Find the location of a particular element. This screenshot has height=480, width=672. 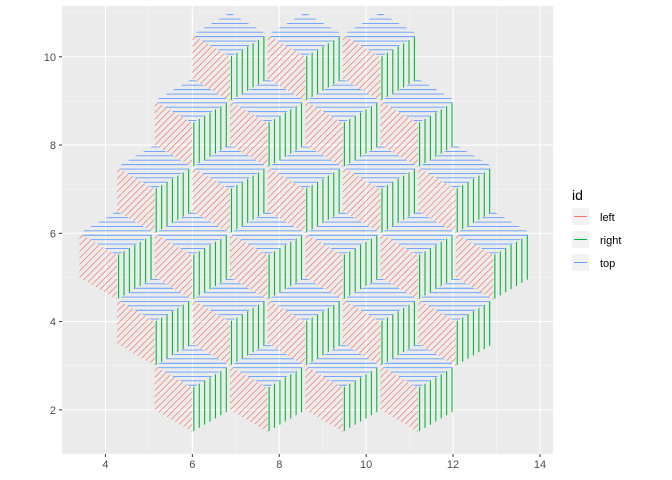

y-tick-label: 8 is located at coordinates (53, 146).